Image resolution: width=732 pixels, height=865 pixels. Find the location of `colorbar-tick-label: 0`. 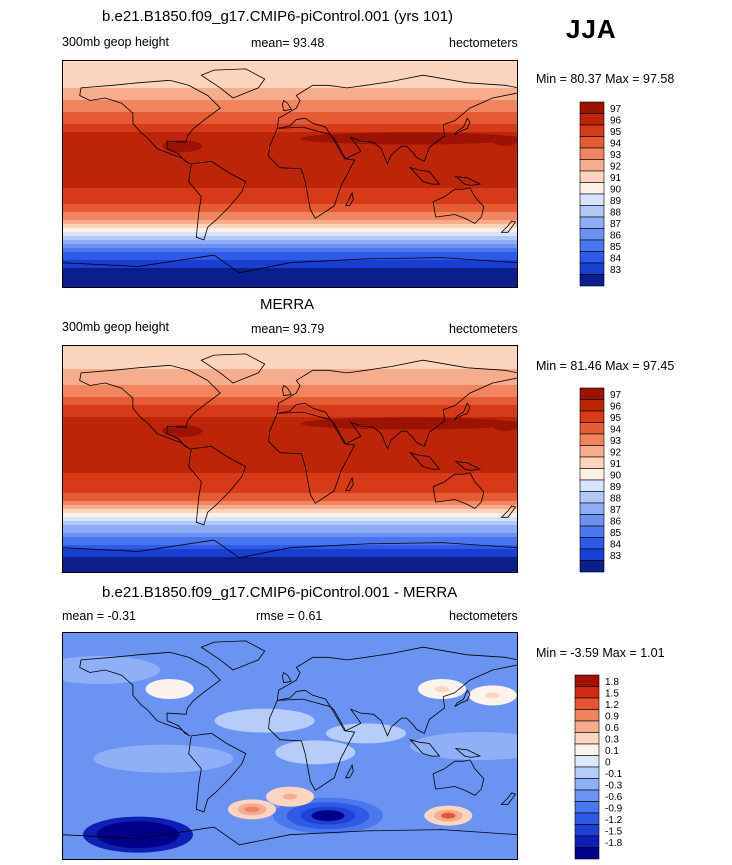

colorbar-tick-label: 0 is located at coordinates (608, 762).